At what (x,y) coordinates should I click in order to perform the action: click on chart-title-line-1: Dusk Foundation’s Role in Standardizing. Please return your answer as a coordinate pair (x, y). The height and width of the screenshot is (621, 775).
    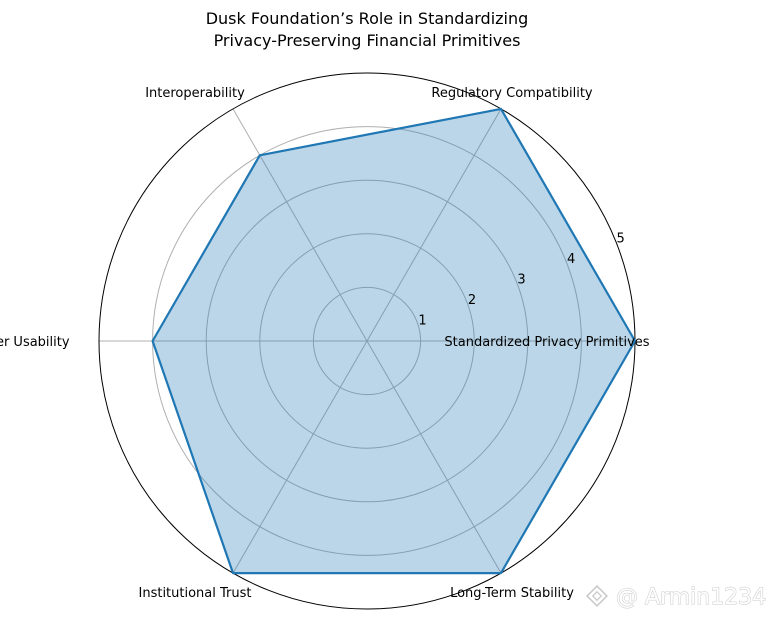
    Looking at the image, I should click on (367, 18).